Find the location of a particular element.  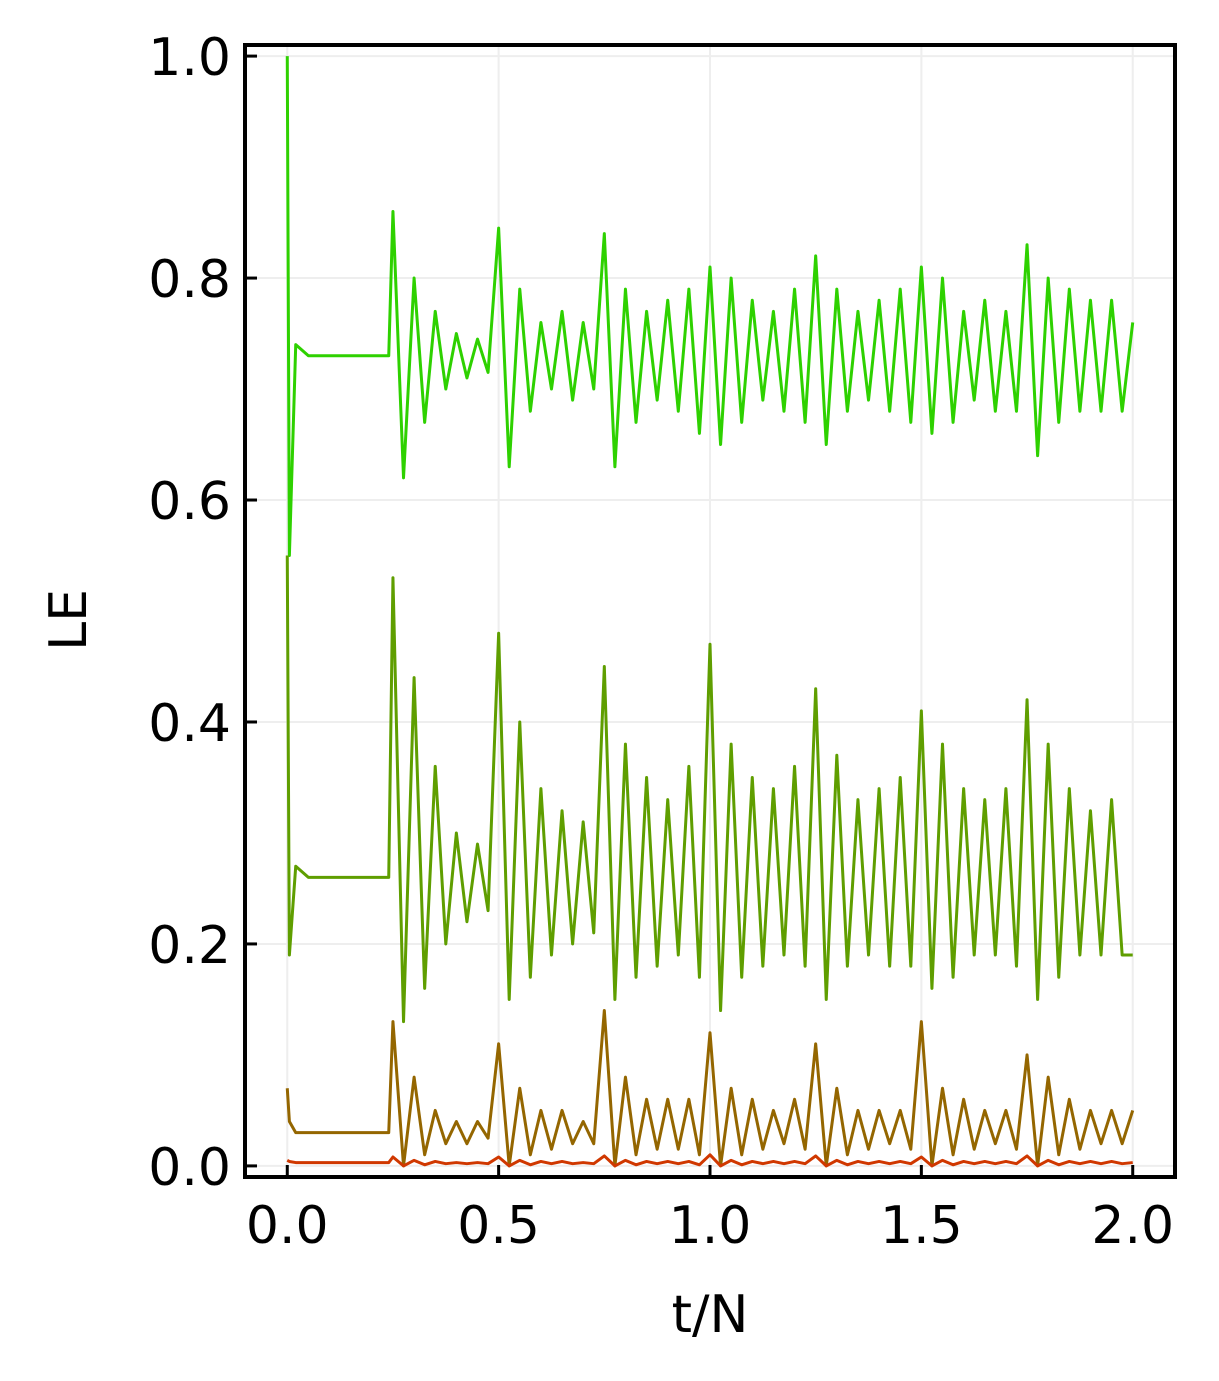

y-tick-label: 1.0 is located at coordinates (189, 58).